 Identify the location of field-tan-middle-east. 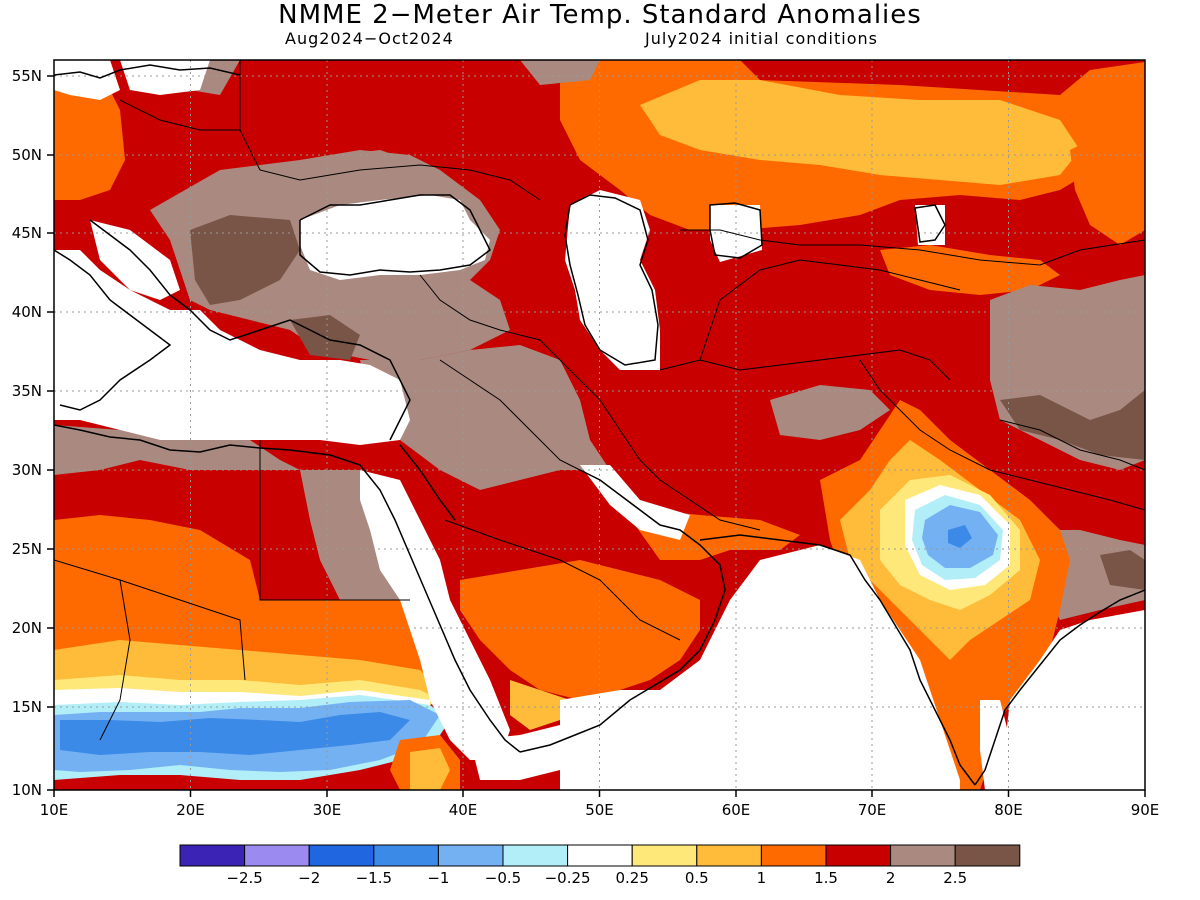
(485, 417).